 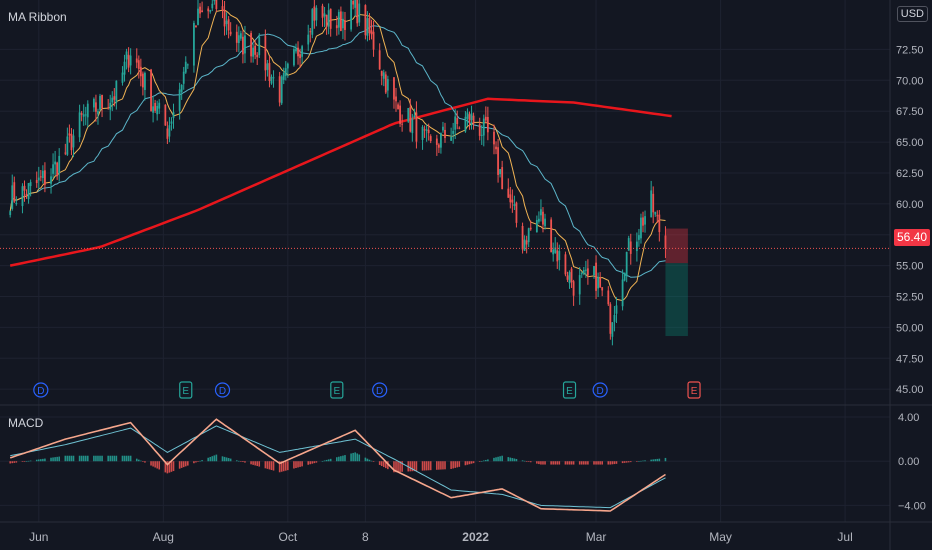 I want to click on y-tick-label: 55.00, so click(x=910, y=267).